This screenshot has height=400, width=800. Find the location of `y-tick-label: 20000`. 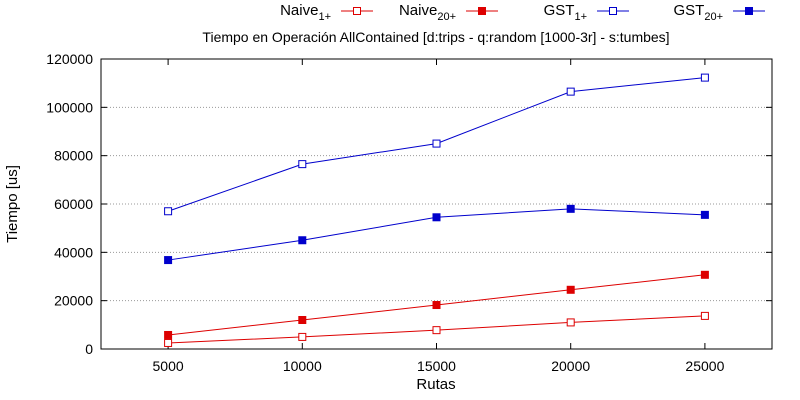

y-tick-label: 20000 is located at coordinates (73, 301).